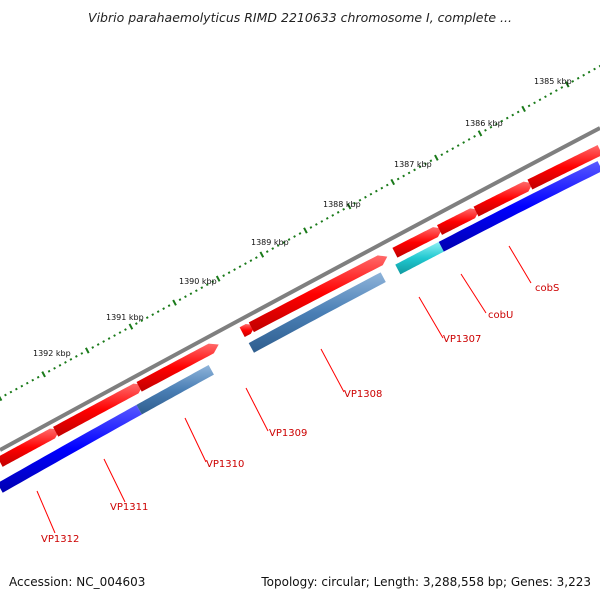  I want to click on ruler-label: 1389 kbp, so click(270, 242).